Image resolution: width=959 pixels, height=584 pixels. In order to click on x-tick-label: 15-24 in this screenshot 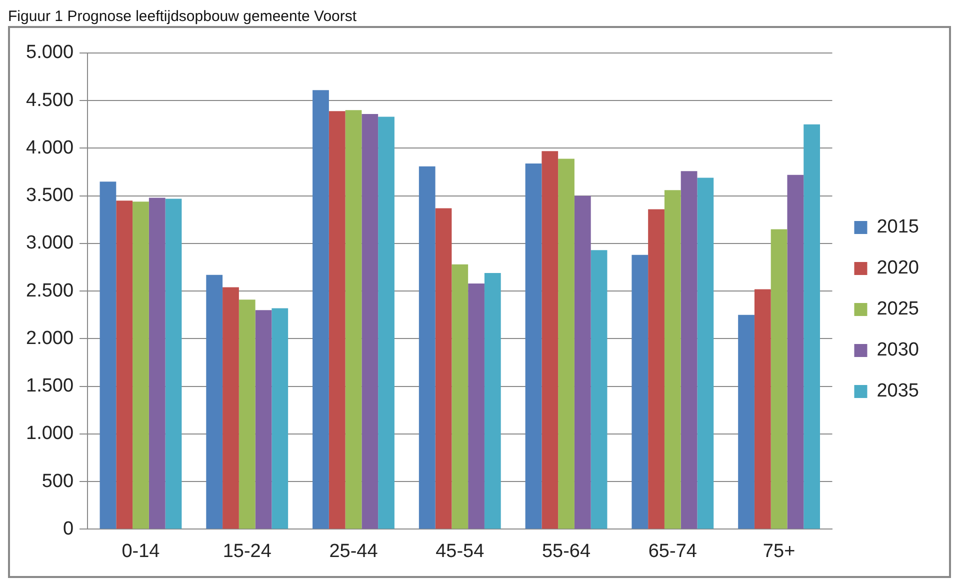, I will do `click(247, 551)`.